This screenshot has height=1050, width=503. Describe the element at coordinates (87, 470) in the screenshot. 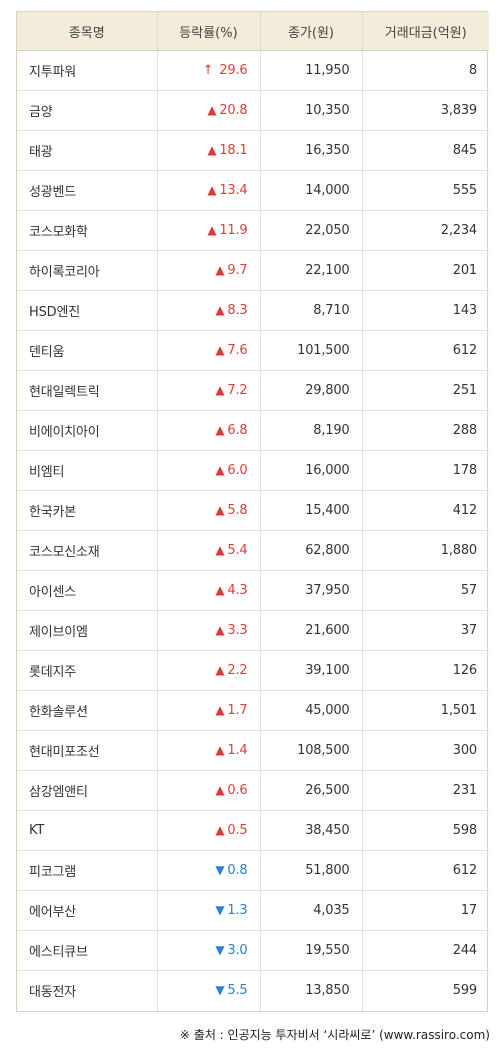

I see `stock-name: 비엠티` at that location.